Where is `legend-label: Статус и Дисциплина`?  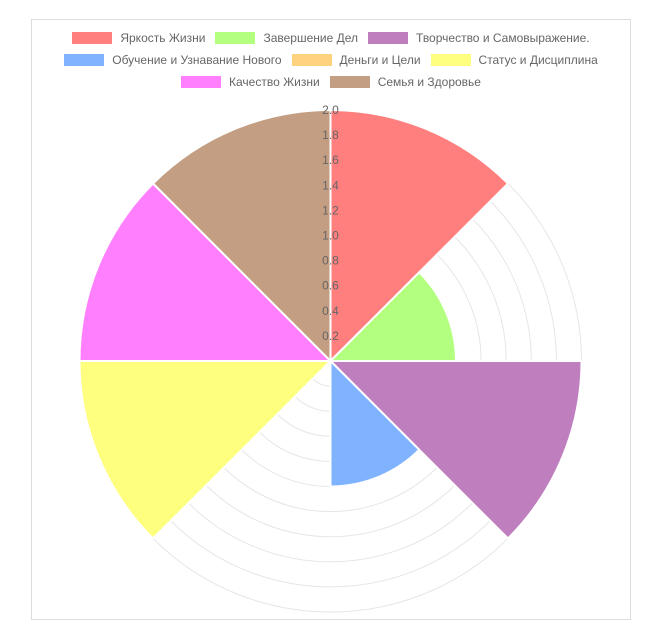
legend-label: Статус и Дисциплина is located at coordinates (538, 60).